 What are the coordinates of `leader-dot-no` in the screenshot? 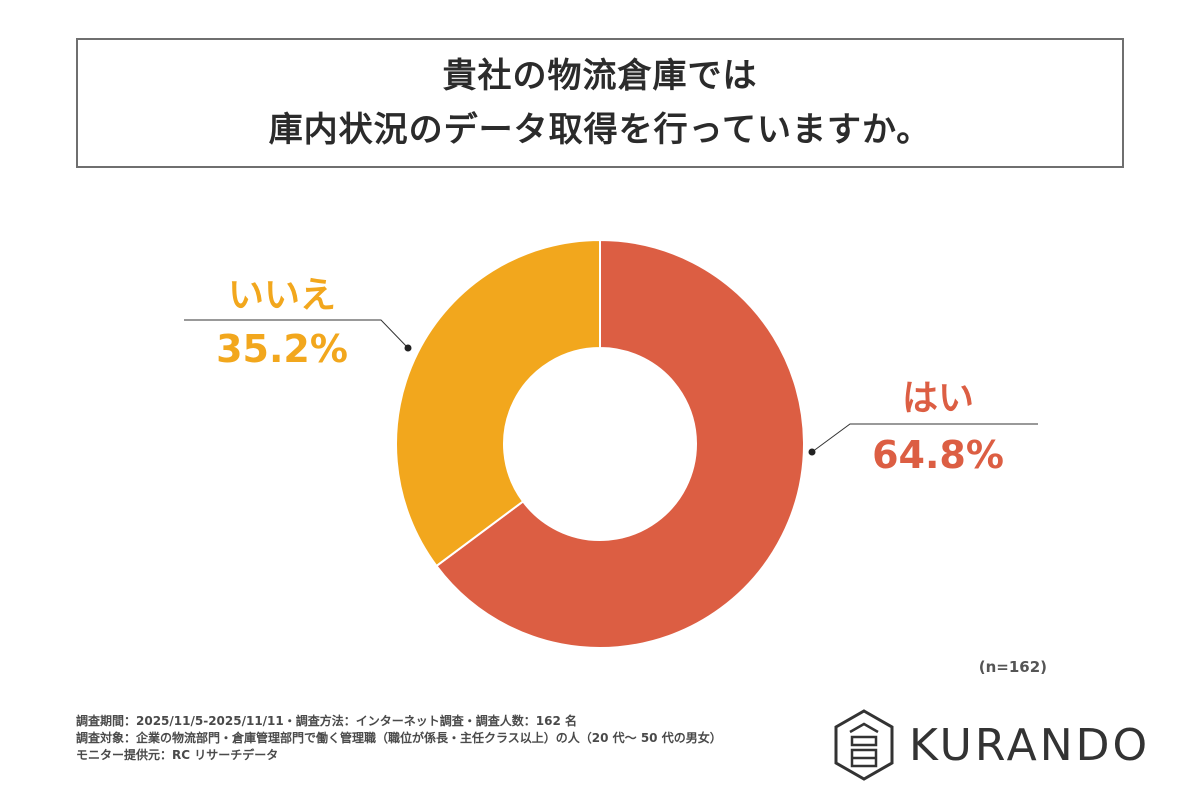 It's located at (408, 348).